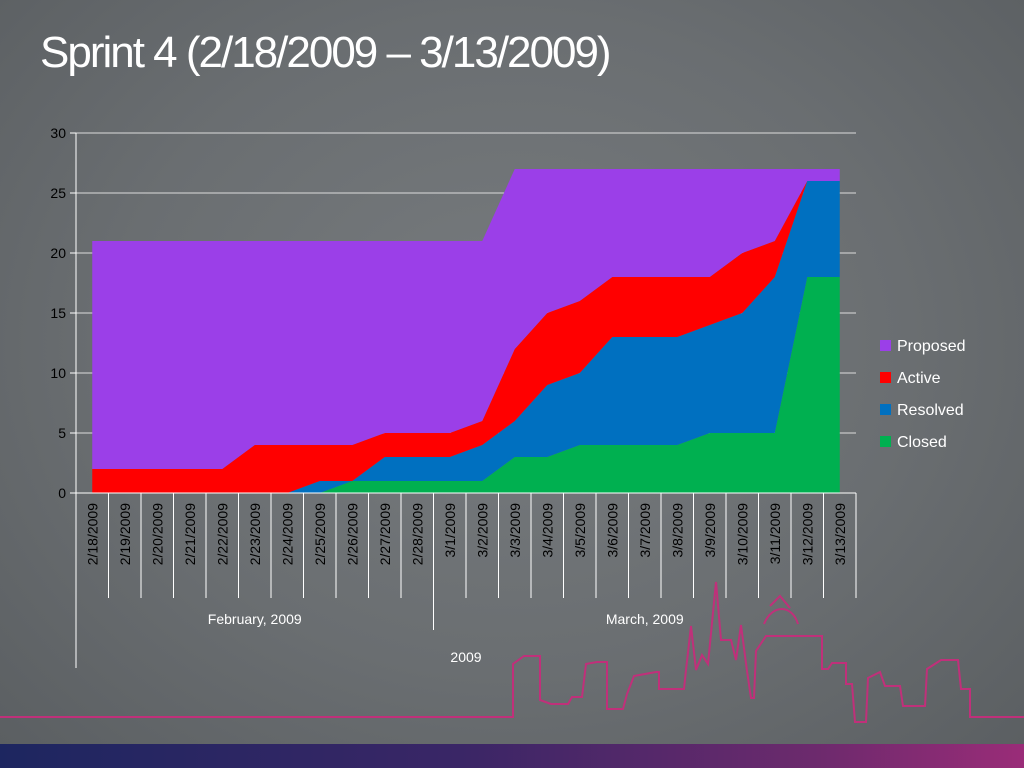 The height and width of the screenshot is (768, 1024). What do you see at coordinates (807, 534) in the screenshot?
I see `x-tick-label: 3/12/2009` at bounding box center [807, 534].